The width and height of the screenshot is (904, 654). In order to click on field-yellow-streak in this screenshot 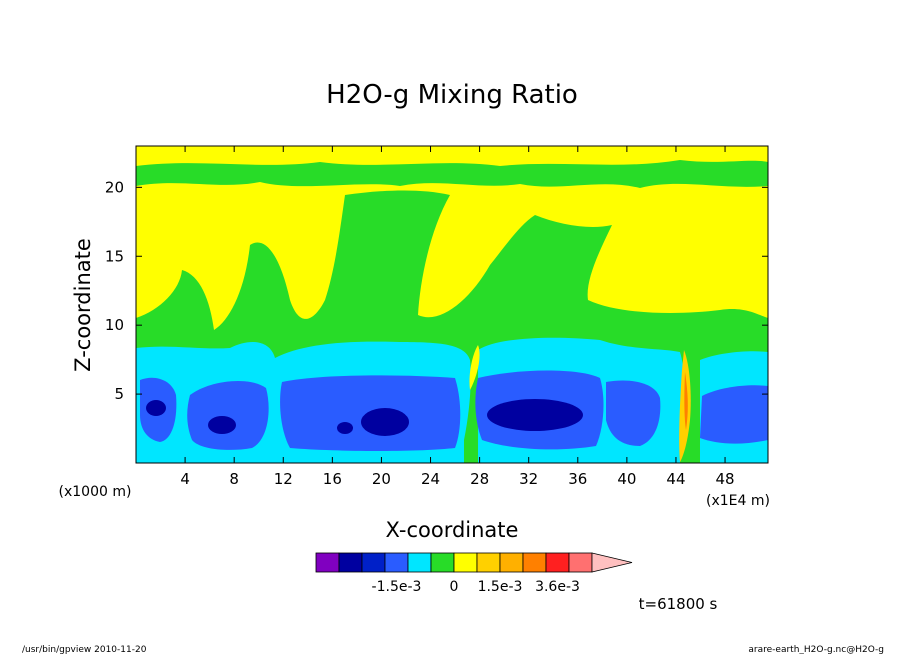, I will do `click(474, 367)`.